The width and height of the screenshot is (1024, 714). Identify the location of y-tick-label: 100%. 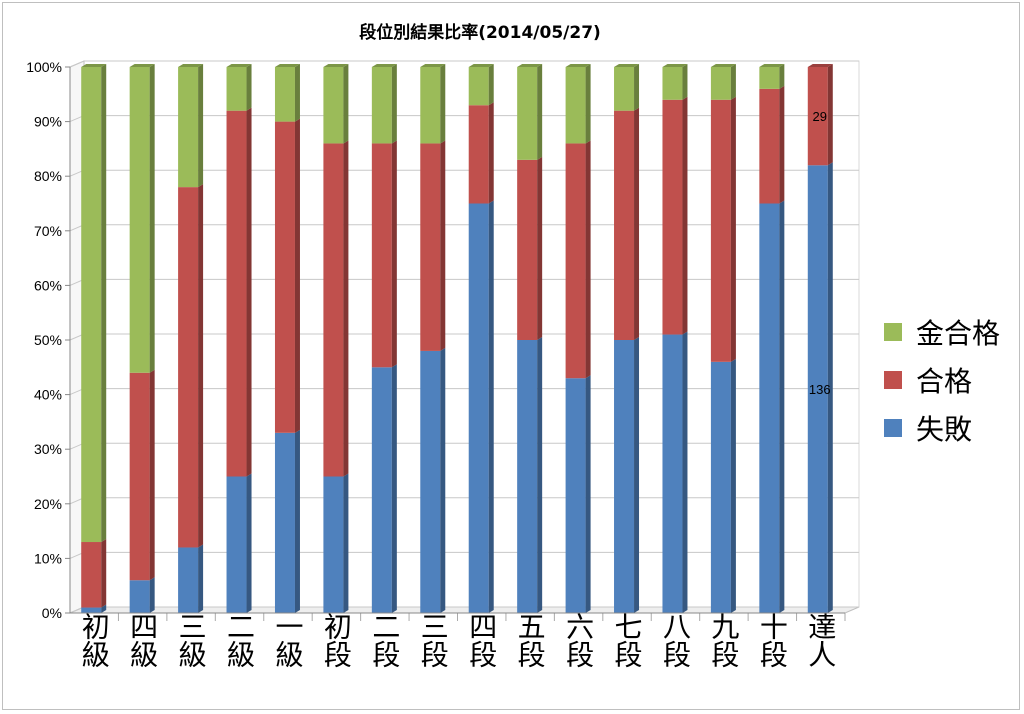
(44, 67).